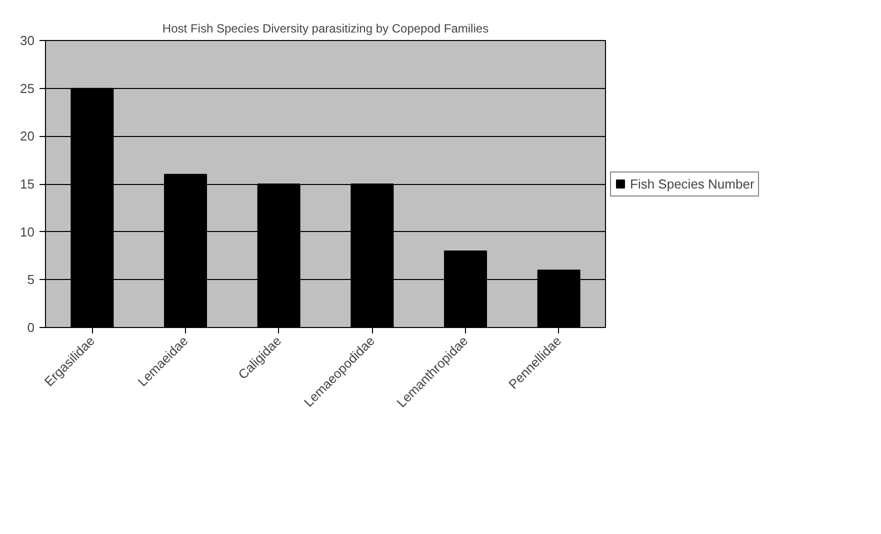 The height and width of the screenshot is (534, 881). I want to click on y-tick-label: 20, so click(27, 136).